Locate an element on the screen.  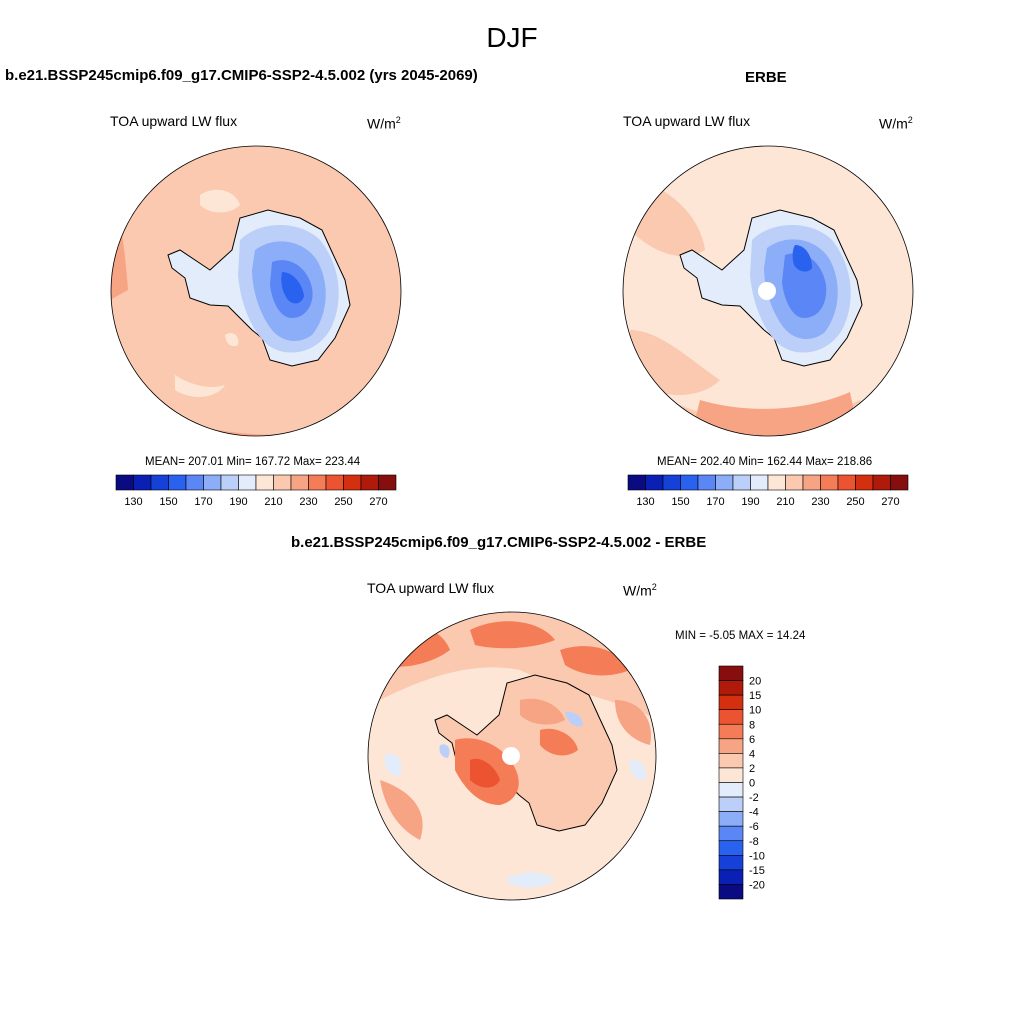
panel-3-variable-label: TOA upward LW flux is located at coordinates (431, 588).